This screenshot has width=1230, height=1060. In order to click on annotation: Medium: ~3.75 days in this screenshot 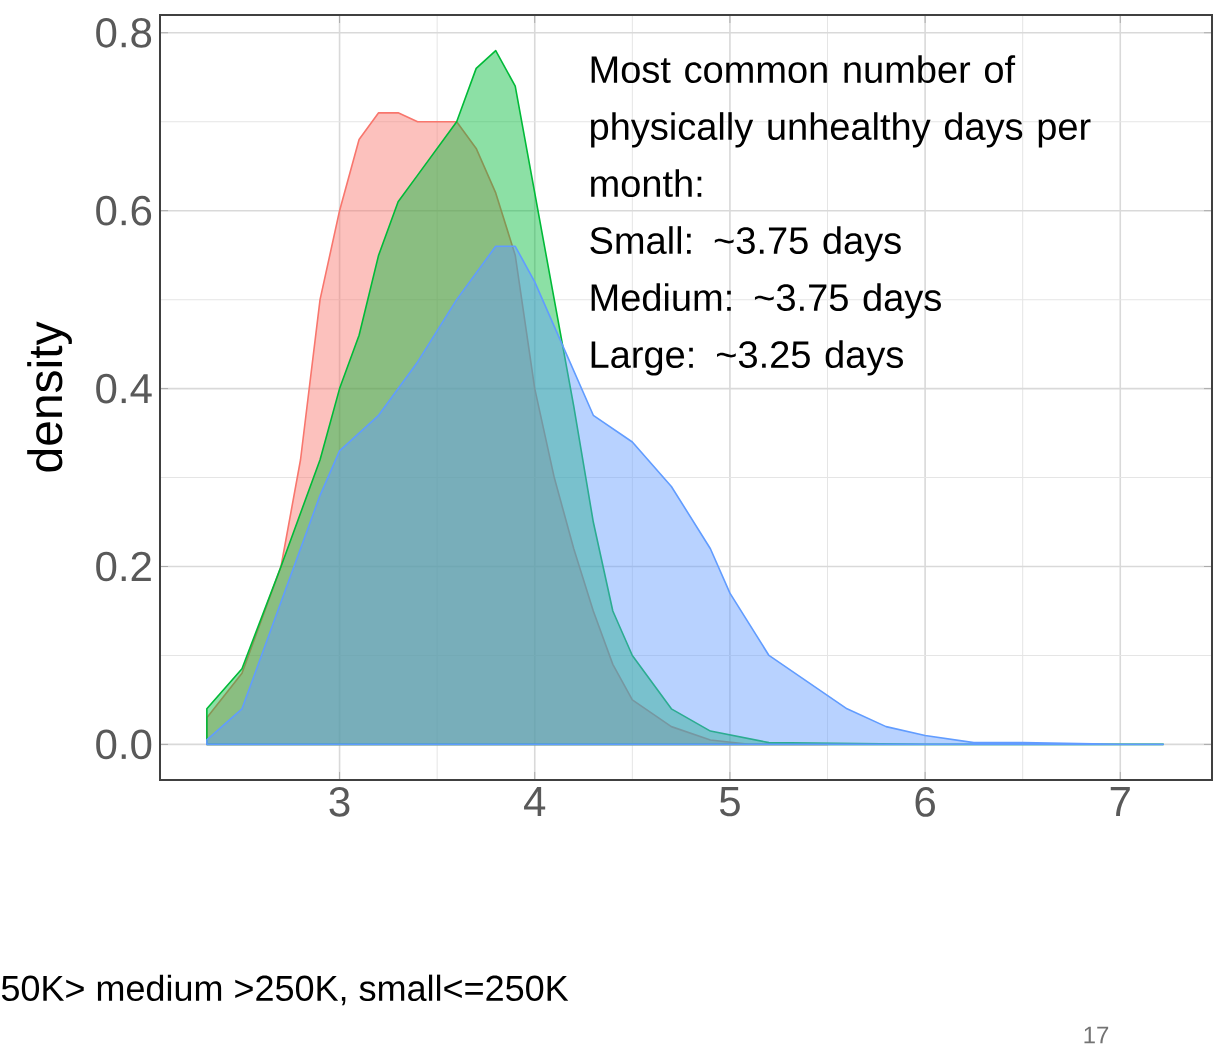, I will do `click(766, 301)`.